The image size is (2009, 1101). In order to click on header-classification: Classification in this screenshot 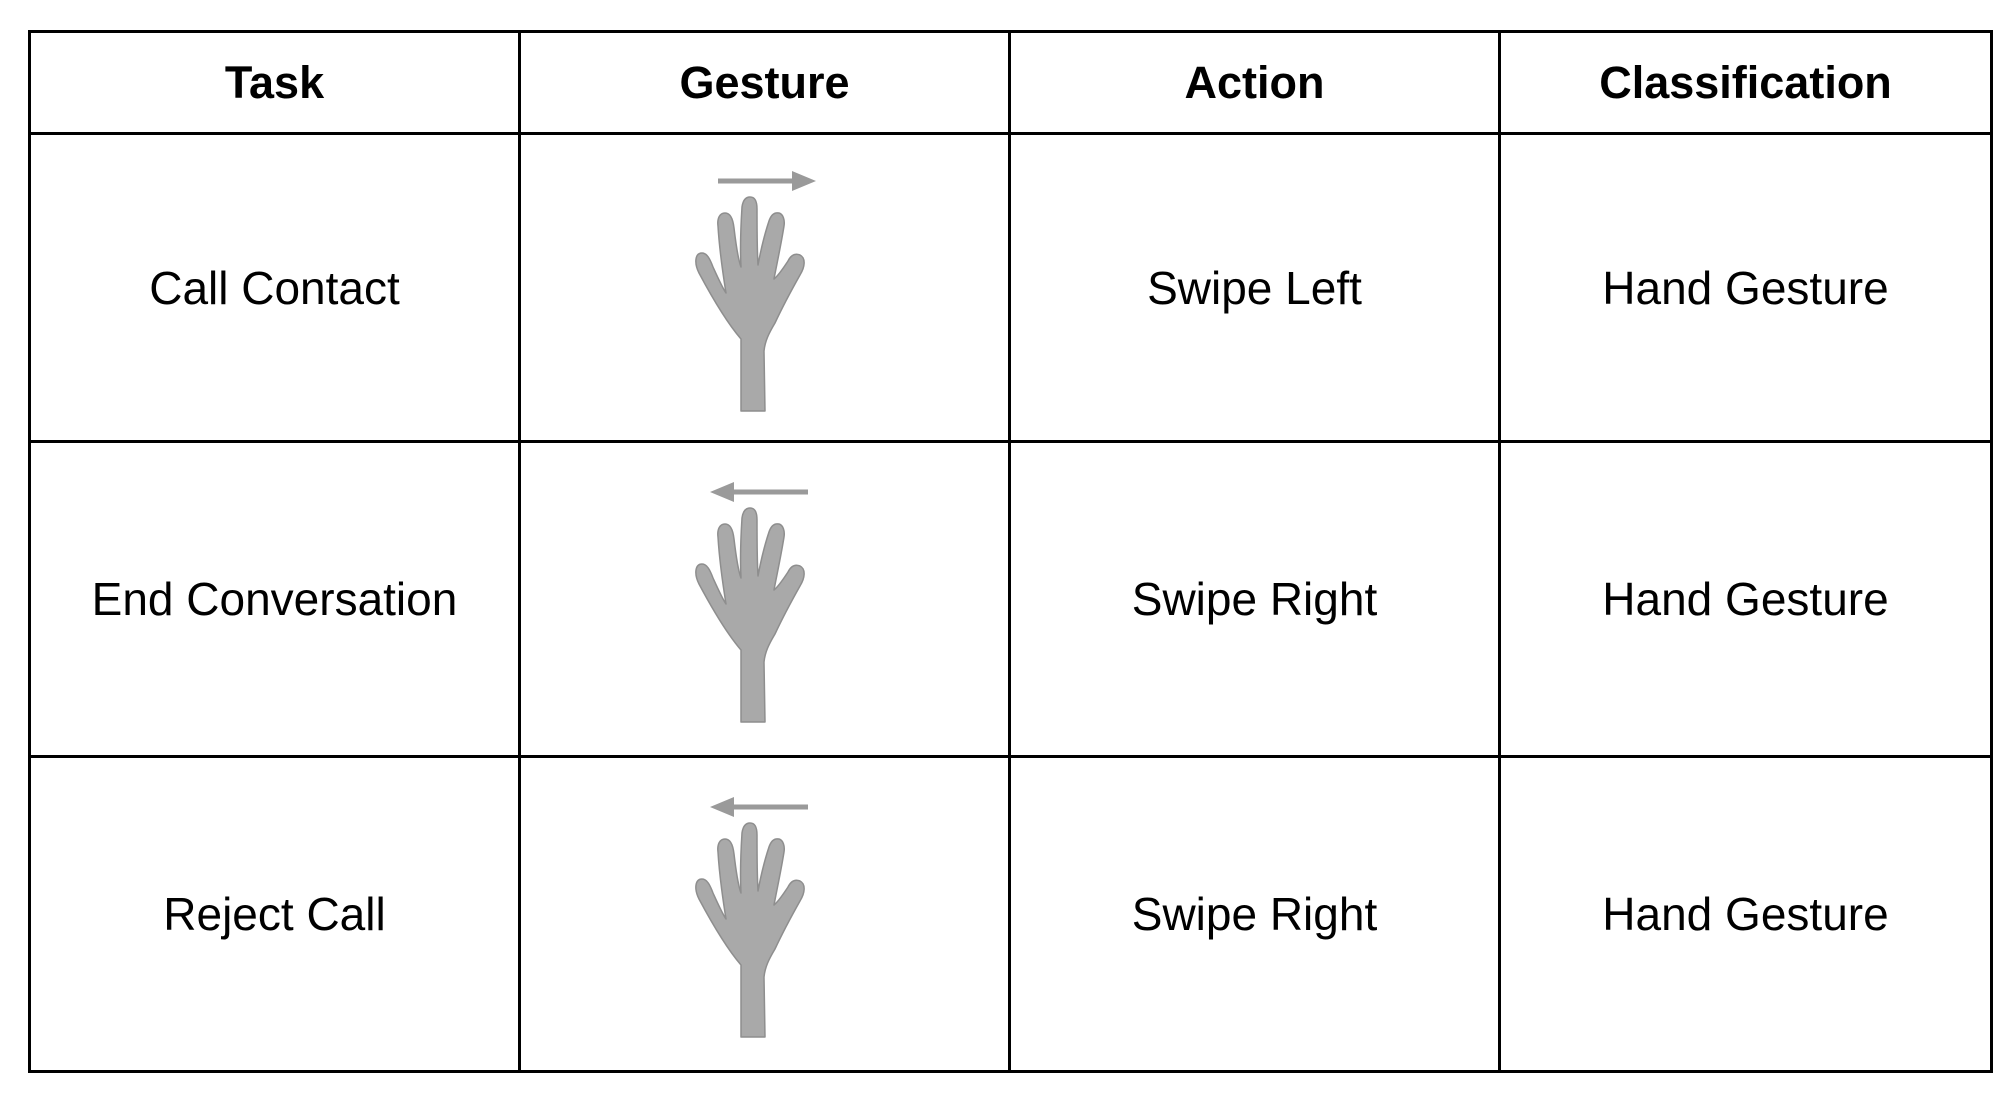, I will do `click(1745, 82)`.